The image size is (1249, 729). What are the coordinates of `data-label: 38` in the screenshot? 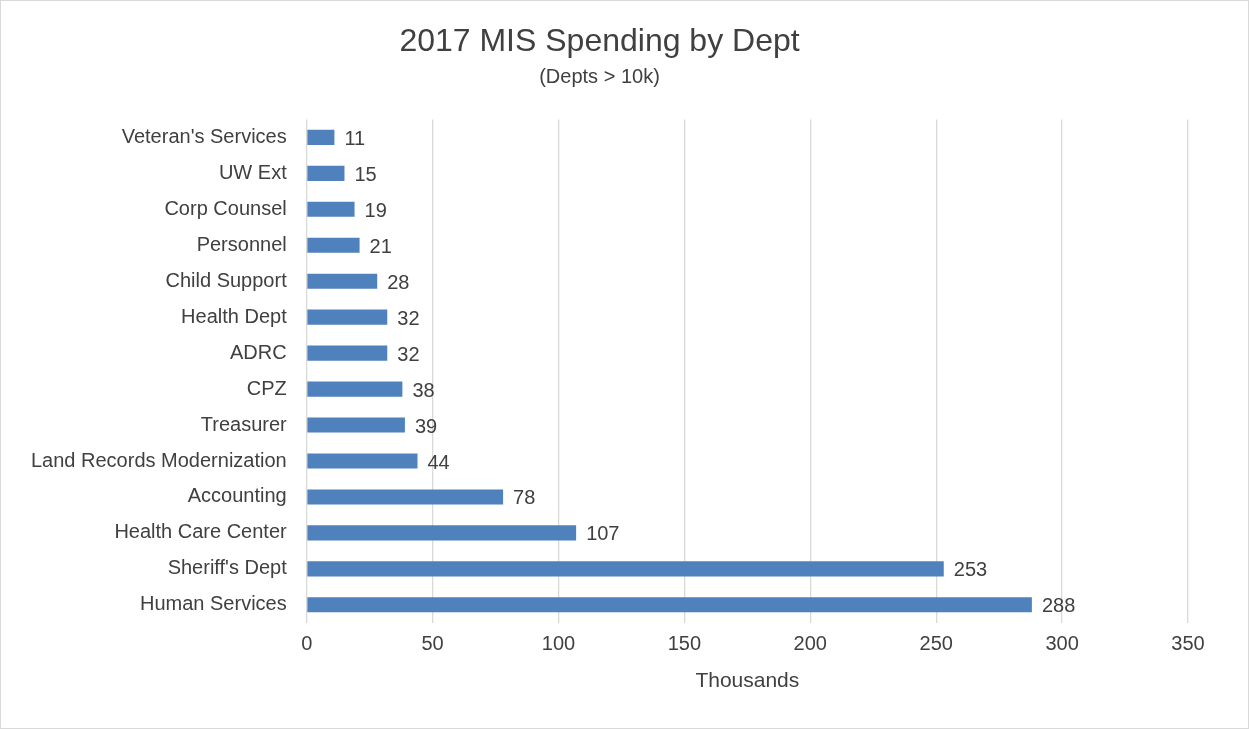 It's located at (423, 389).